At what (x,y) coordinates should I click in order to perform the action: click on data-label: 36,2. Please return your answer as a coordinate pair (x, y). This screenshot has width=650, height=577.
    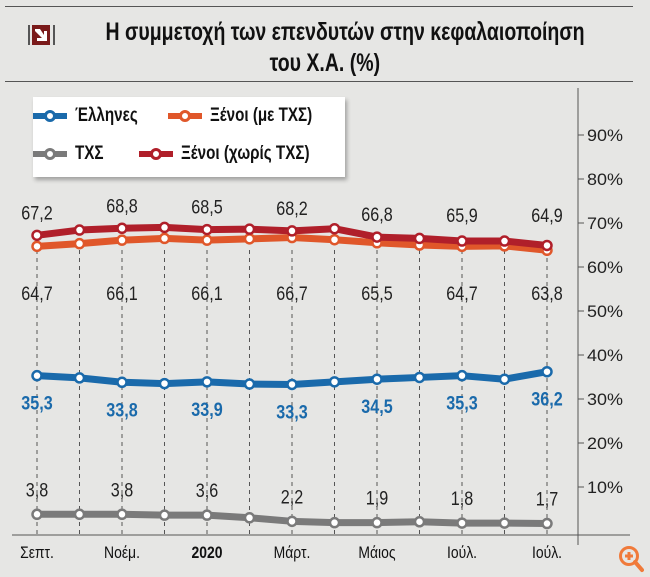
    Looking at the image, I should click on (547, 399).